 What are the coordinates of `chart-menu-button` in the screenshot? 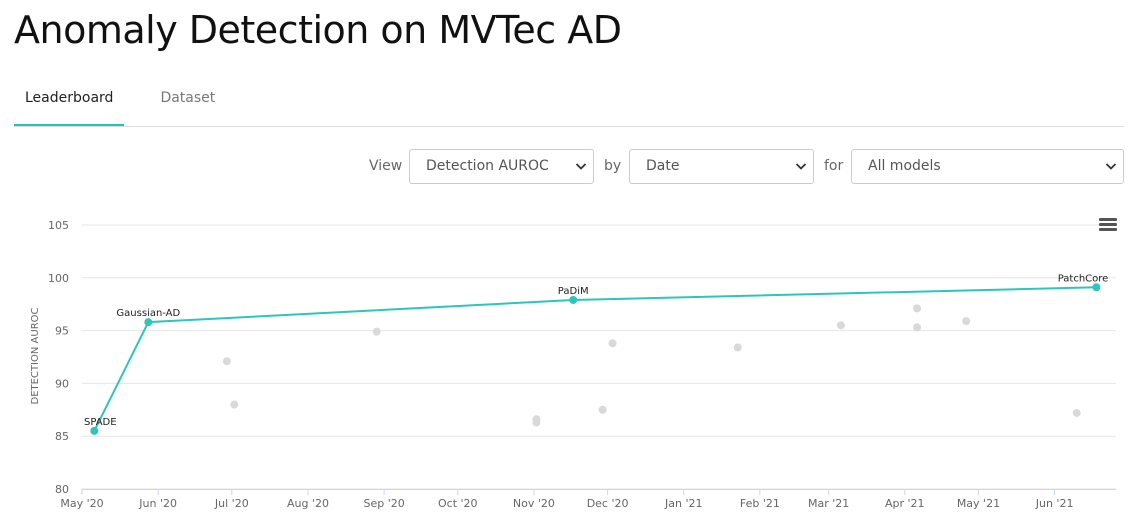 It's located at (1108, 225).